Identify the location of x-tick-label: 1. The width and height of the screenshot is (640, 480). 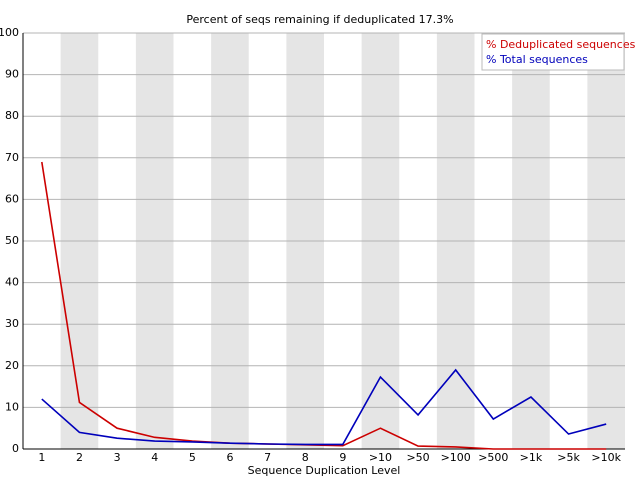
(41, 457).